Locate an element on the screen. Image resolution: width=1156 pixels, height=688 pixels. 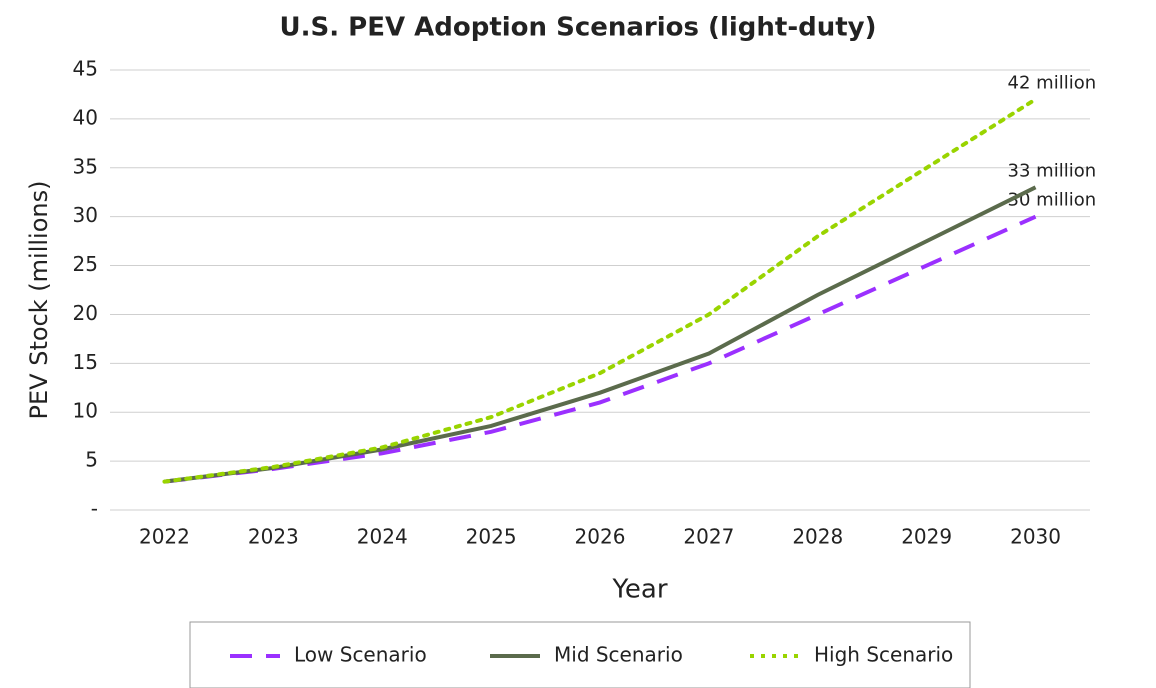
y-axis-title: PEV Stock (millions) is located at coordinates (39, 300).